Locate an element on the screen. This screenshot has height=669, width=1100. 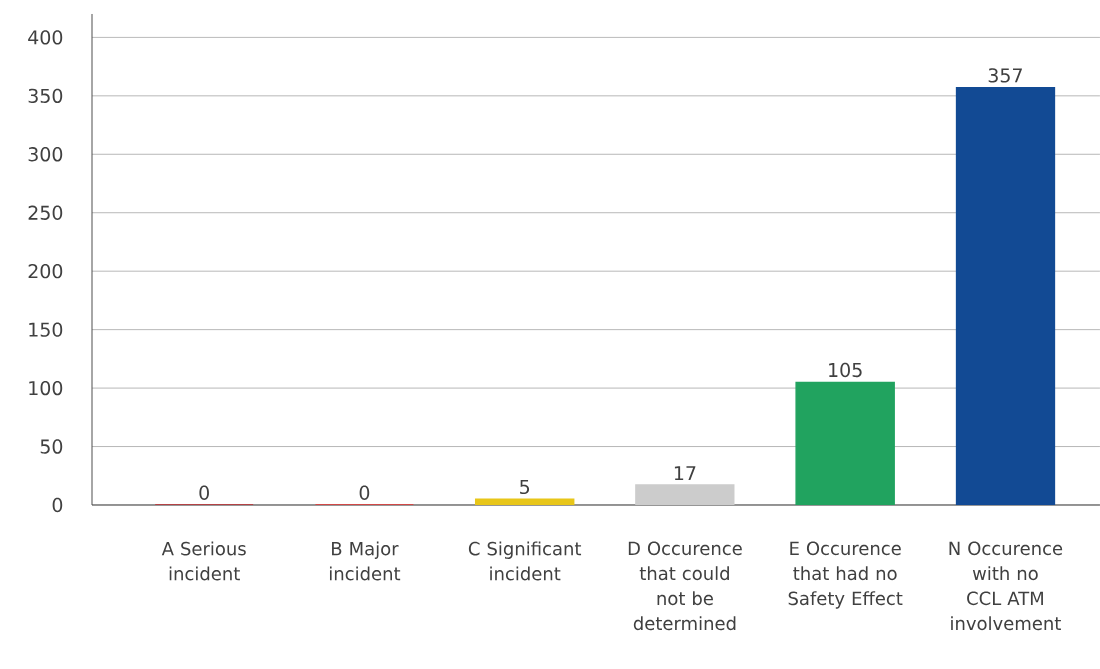
x-tick-label: B Major incident is located at coordinates (365, 561).